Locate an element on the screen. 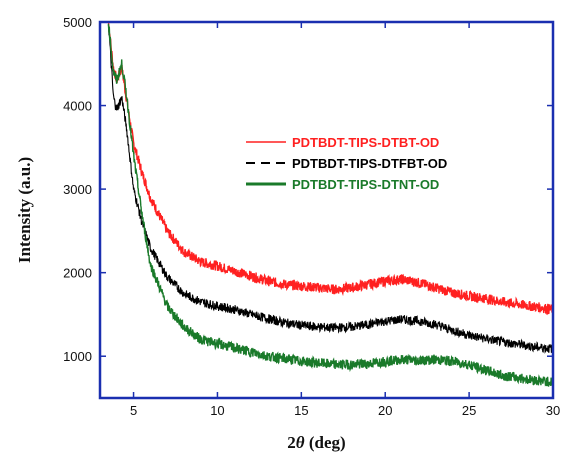 This screenshot has width=562, height=453. y-tick-label: 1000 is located at coordinates (77, 356).